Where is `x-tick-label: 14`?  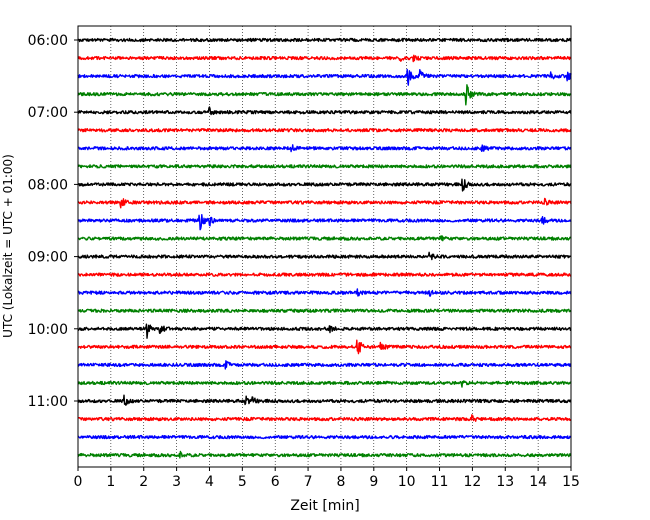
x-tick-label: 14 is located at coordinates (538, 482).